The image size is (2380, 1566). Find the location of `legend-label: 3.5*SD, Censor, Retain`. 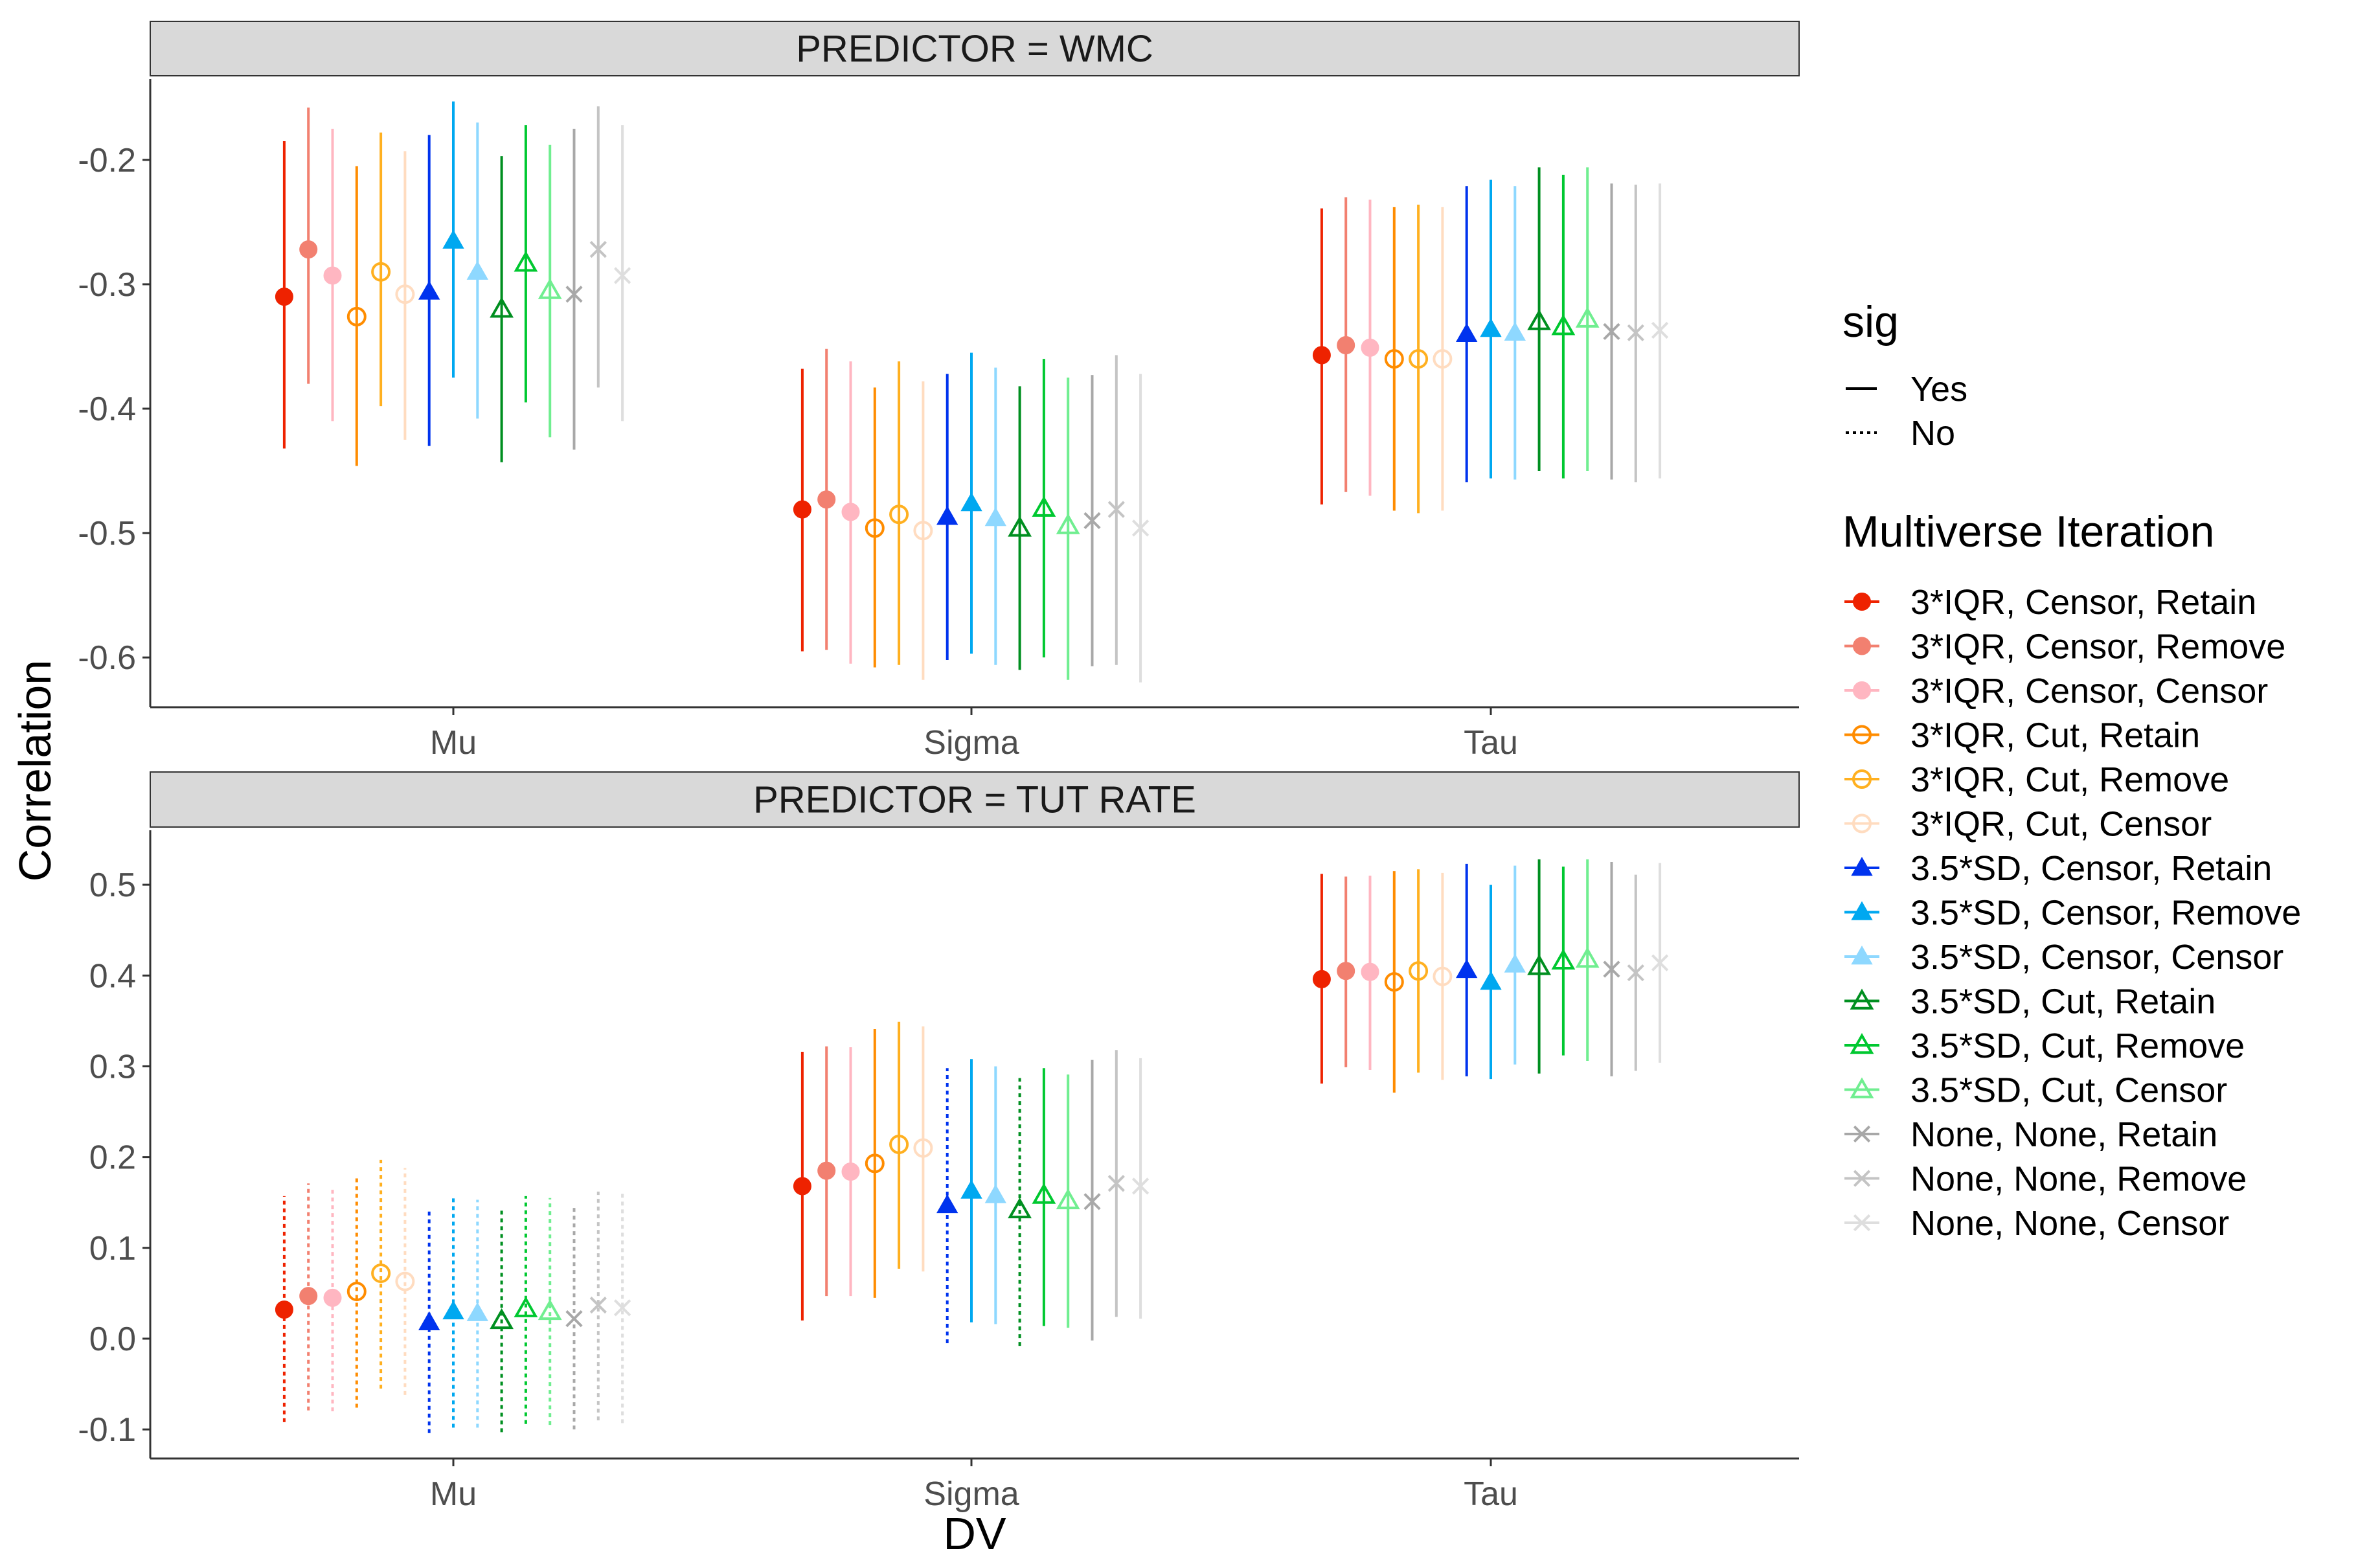

legend-label: 3.5*SD, Censor, Retain is located at coordinates (2091, 868).